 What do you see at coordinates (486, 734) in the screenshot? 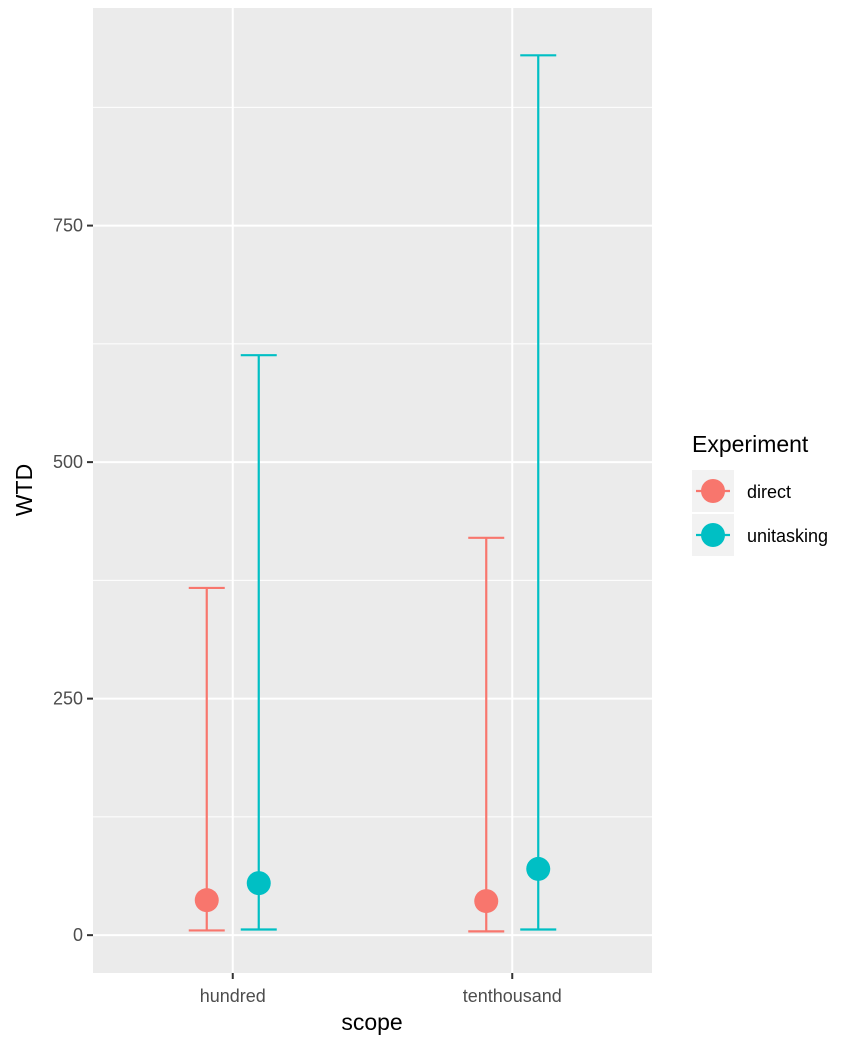
I see `errorbar-group-direct-tenthousand` at bounding box center [486, 734].